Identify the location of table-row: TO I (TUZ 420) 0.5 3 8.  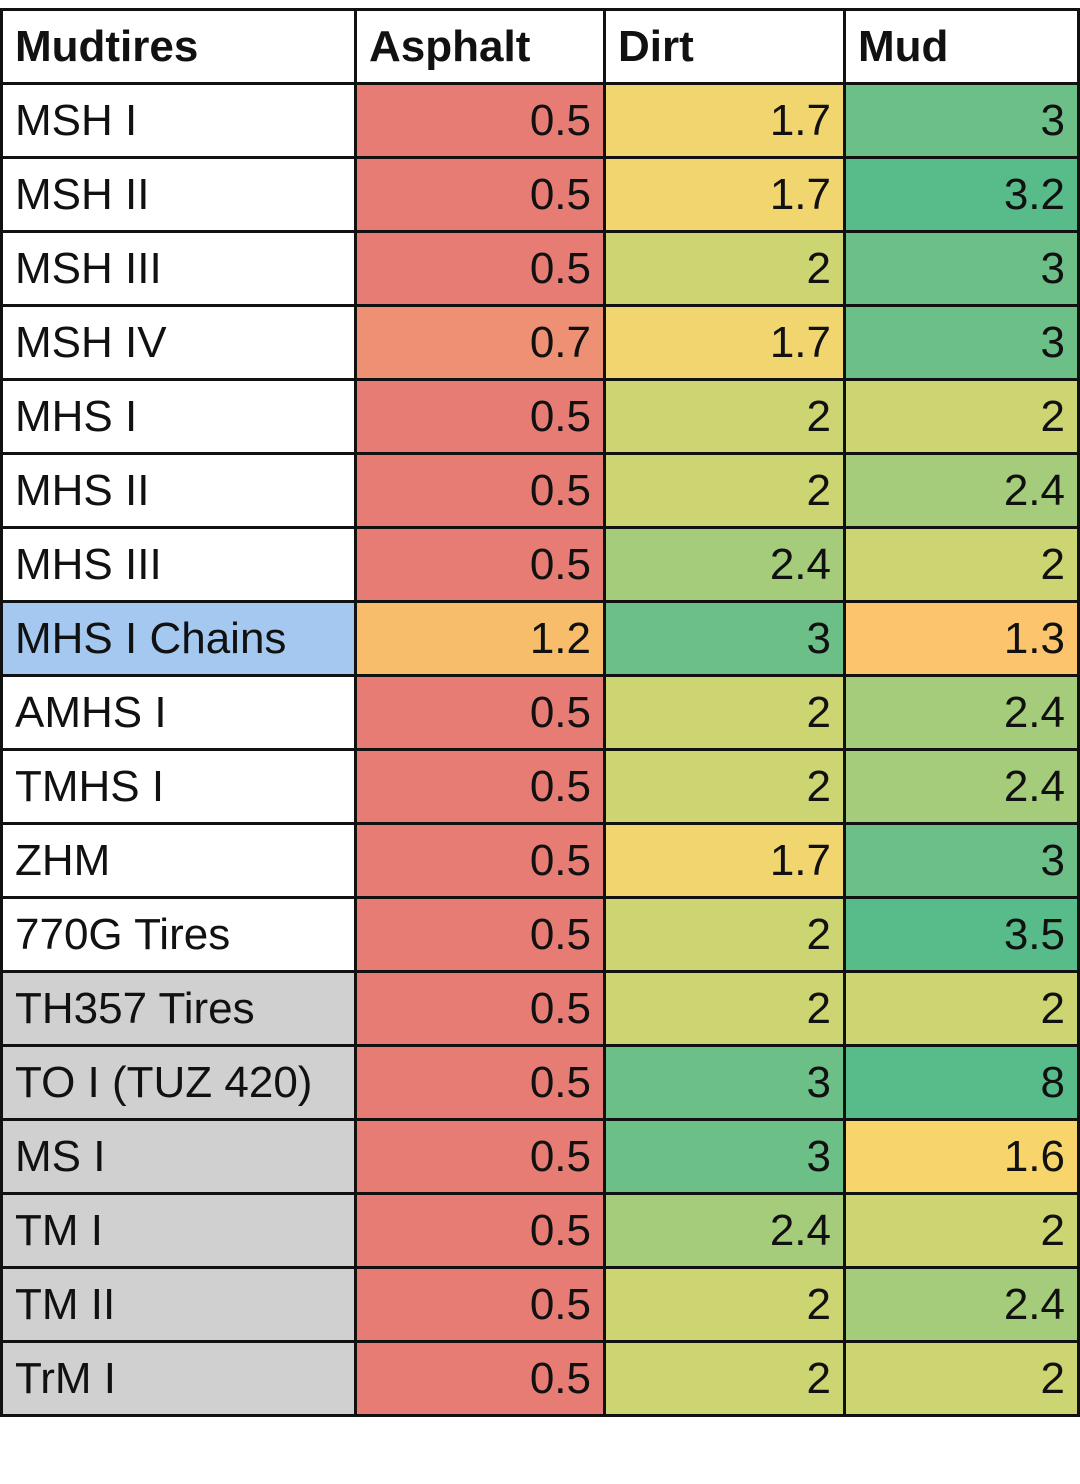
(540, 1082).